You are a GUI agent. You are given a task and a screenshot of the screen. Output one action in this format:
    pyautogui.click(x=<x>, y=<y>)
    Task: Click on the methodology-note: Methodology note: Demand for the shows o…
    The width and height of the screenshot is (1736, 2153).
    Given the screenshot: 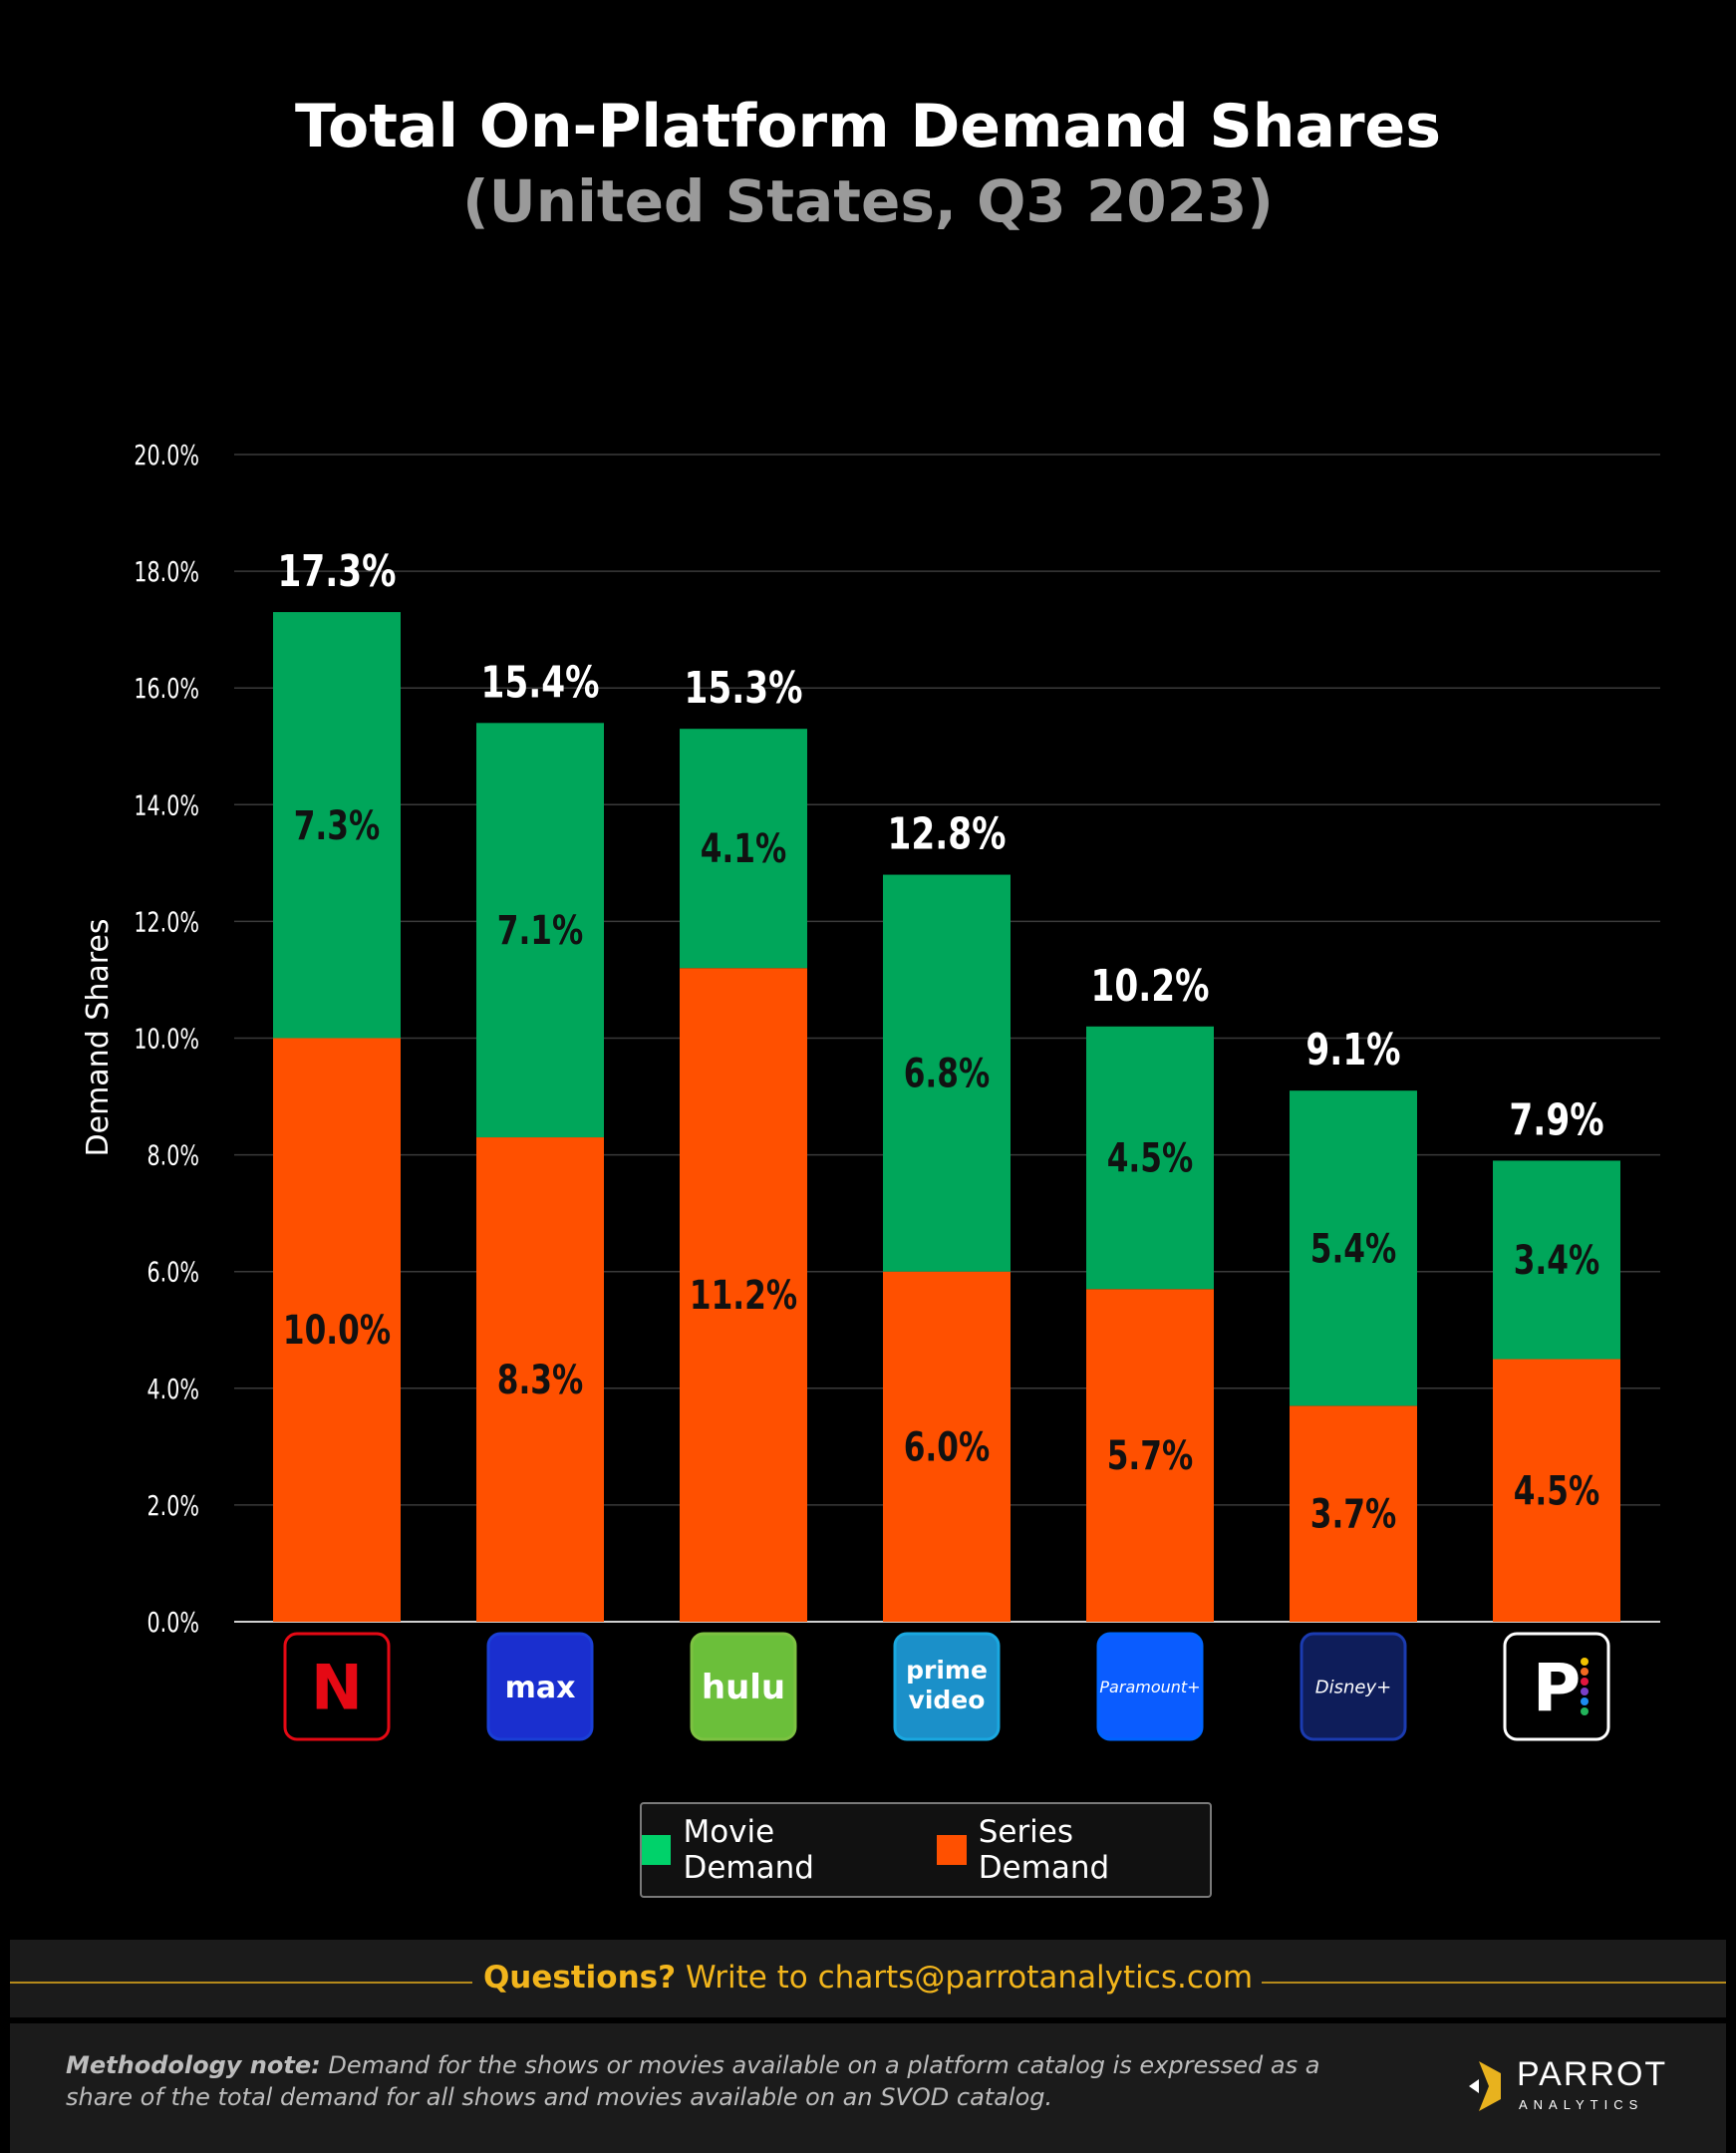 What is the action you would take?
    pyautogui.click(x=723, y=2081)
    